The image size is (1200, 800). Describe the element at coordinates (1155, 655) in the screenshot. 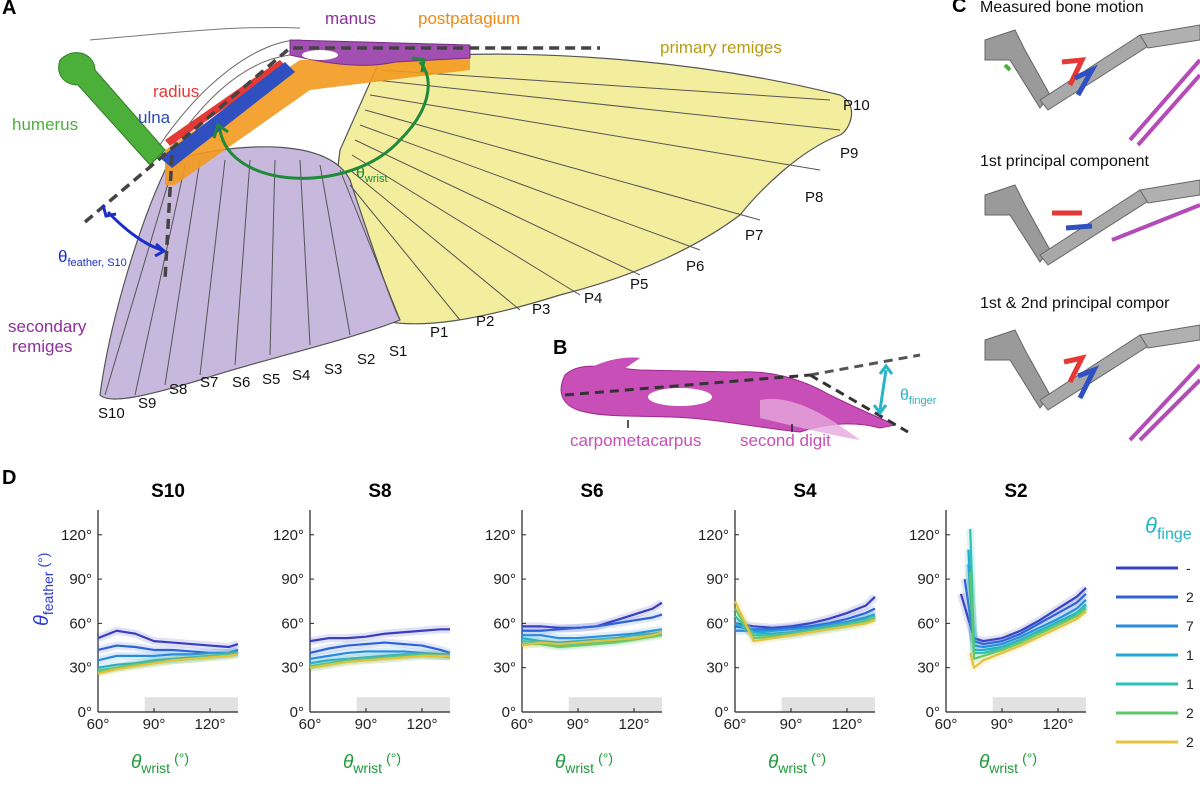

I see `legend-rows: - 2 7 1 1 2 2` at that location.